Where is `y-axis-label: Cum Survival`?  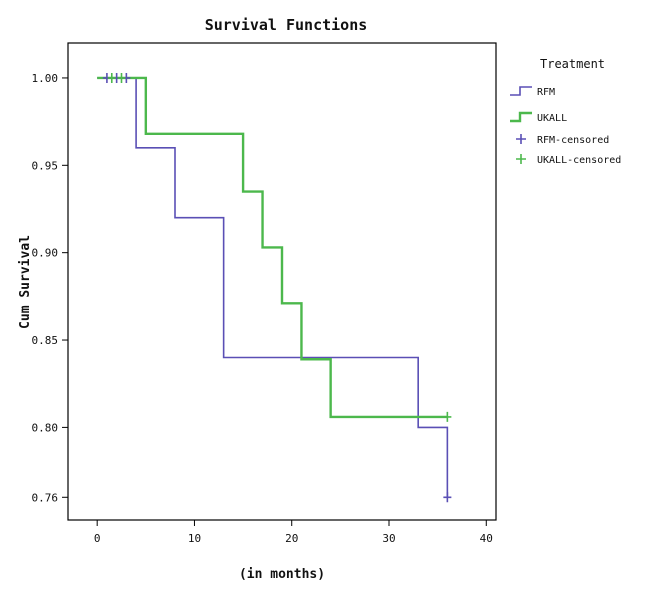
y-axis-label: Cum Survival is located at coordinates (25, 282).